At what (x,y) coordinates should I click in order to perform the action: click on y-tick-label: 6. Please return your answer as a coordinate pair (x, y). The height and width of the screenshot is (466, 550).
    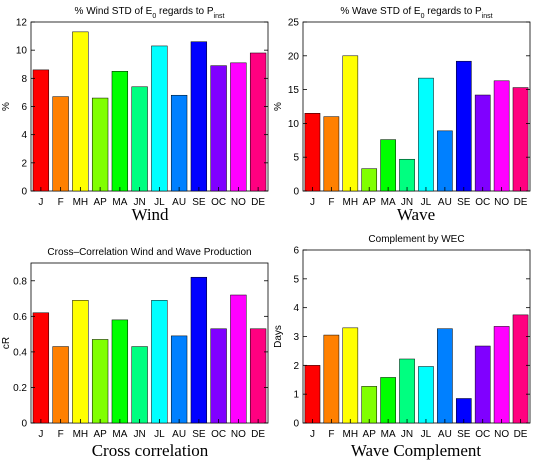
    Looking at the image, I should click on (296, 251).